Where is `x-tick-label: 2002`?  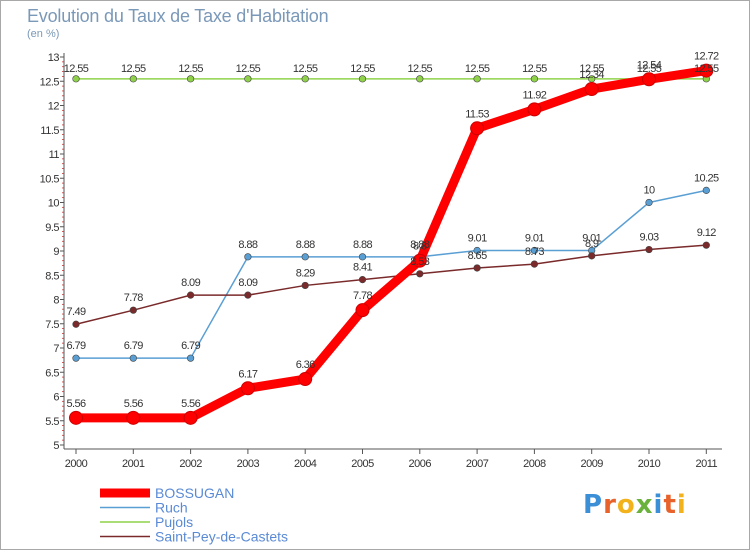
x-tick-label: 2002 is located at coordinates (190, 464).